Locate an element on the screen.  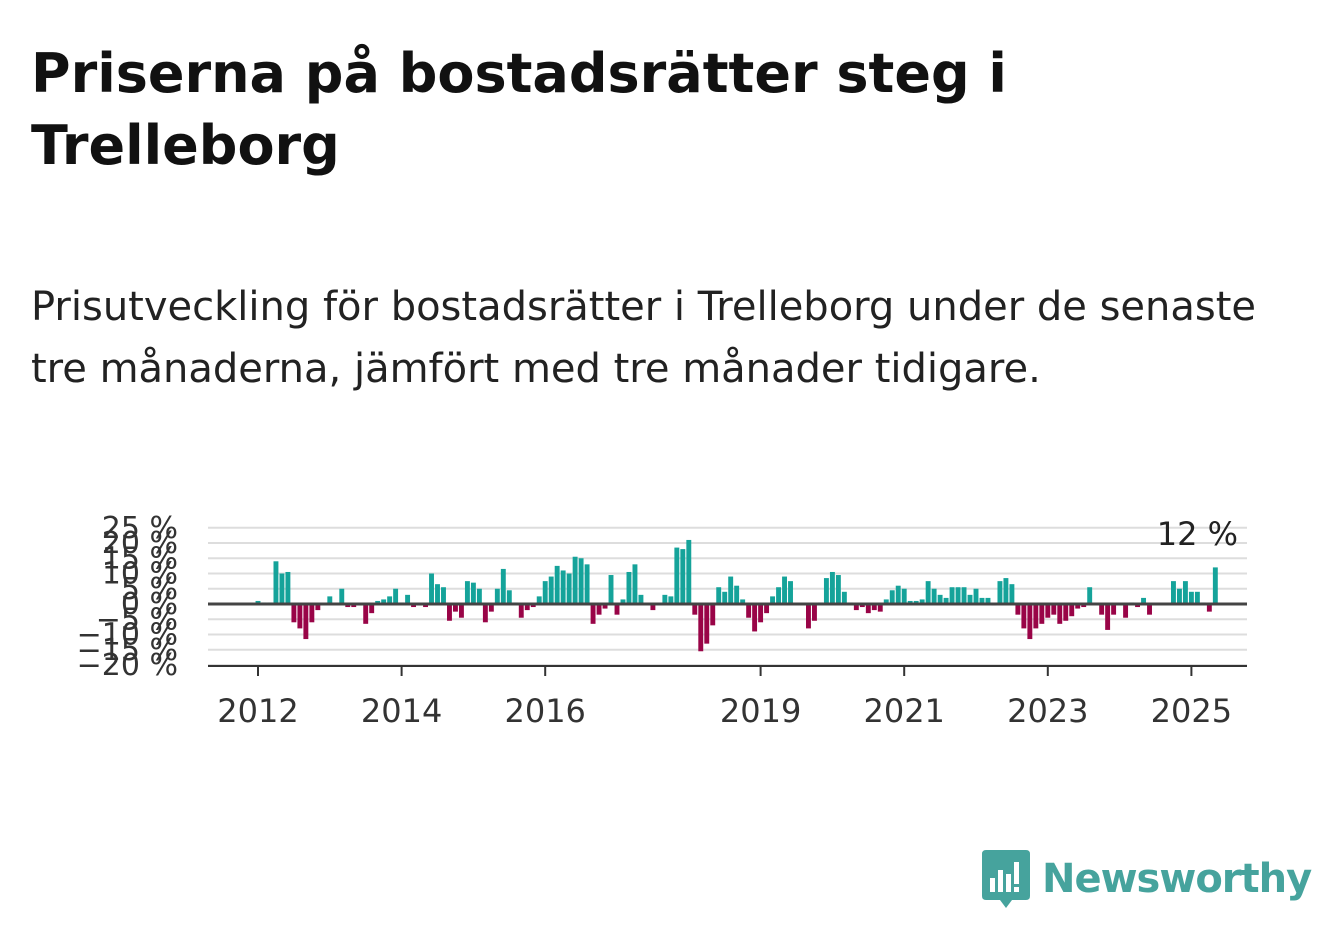
y-tick-label: −15 % is located at coordinates (127, 650).